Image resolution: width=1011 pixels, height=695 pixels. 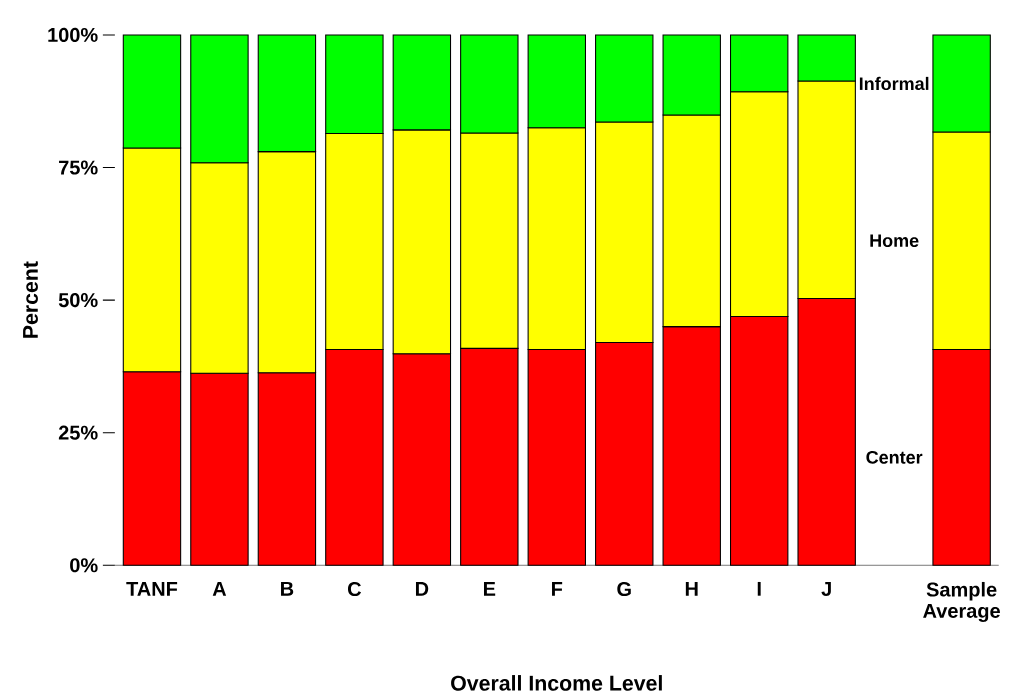 What do you see at coordinates (691, 588) in the screenshot?
I see `x-tick-label: H` at bounding box center [691, 588].